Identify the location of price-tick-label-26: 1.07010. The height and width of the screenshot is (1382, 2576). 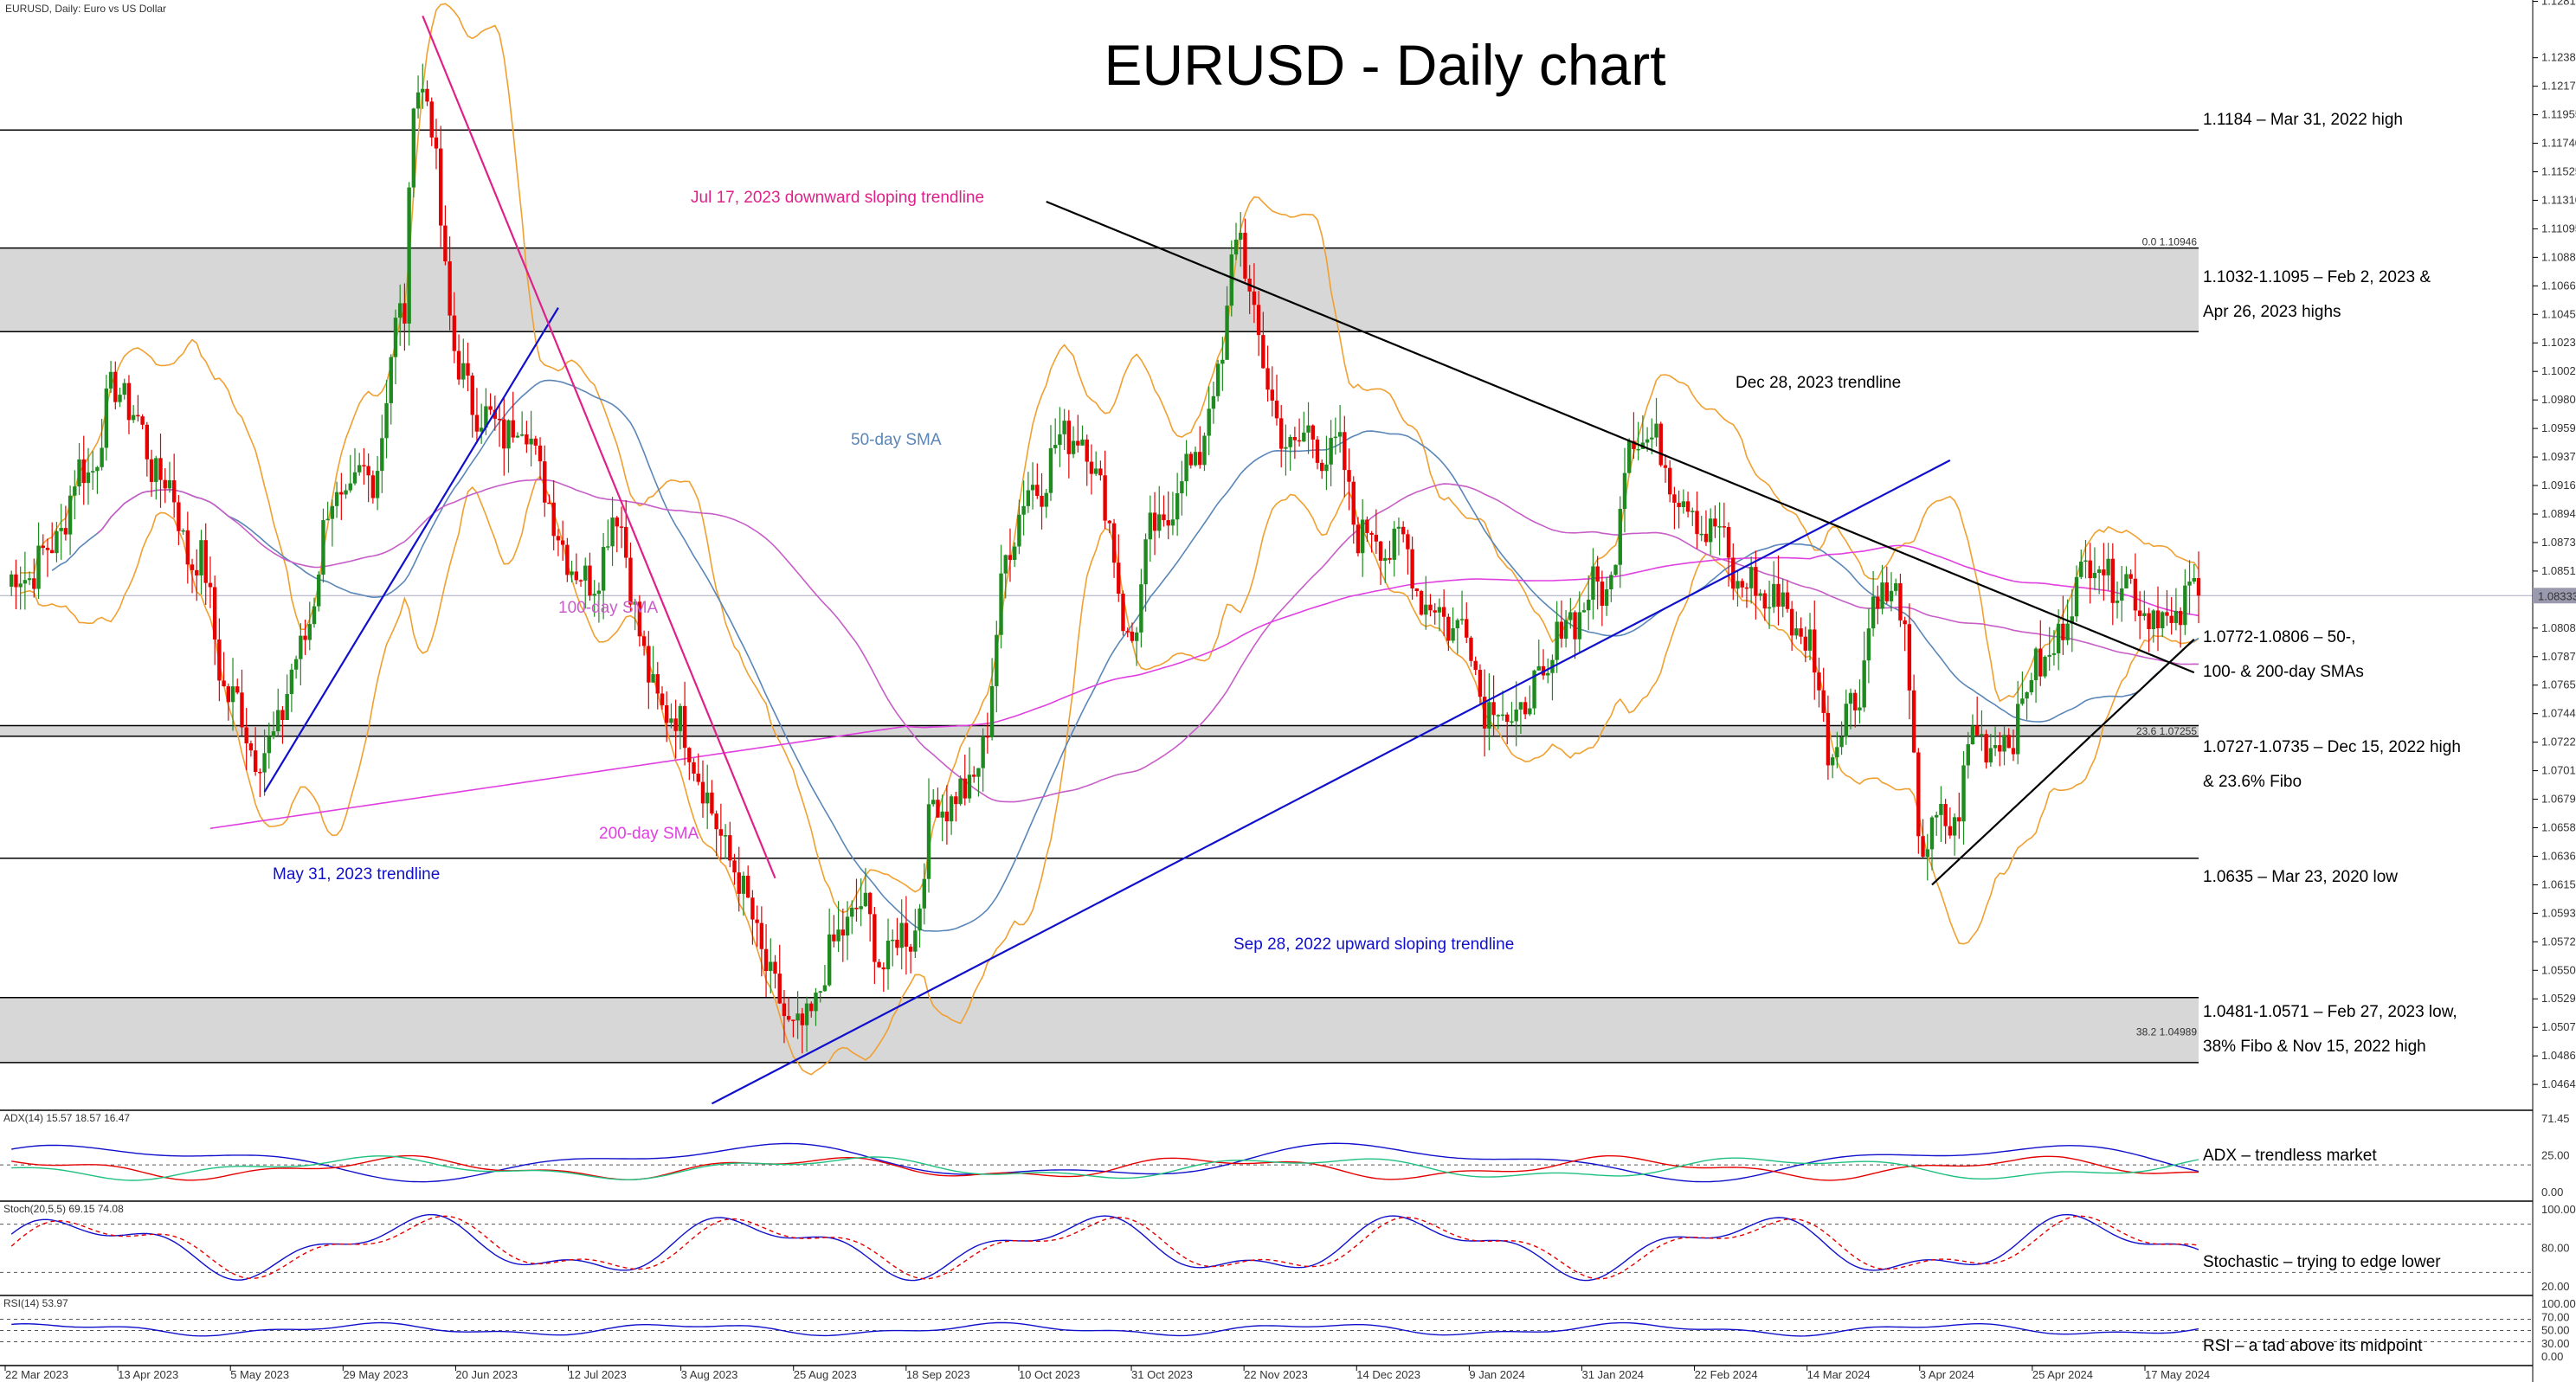
(2558, 771).